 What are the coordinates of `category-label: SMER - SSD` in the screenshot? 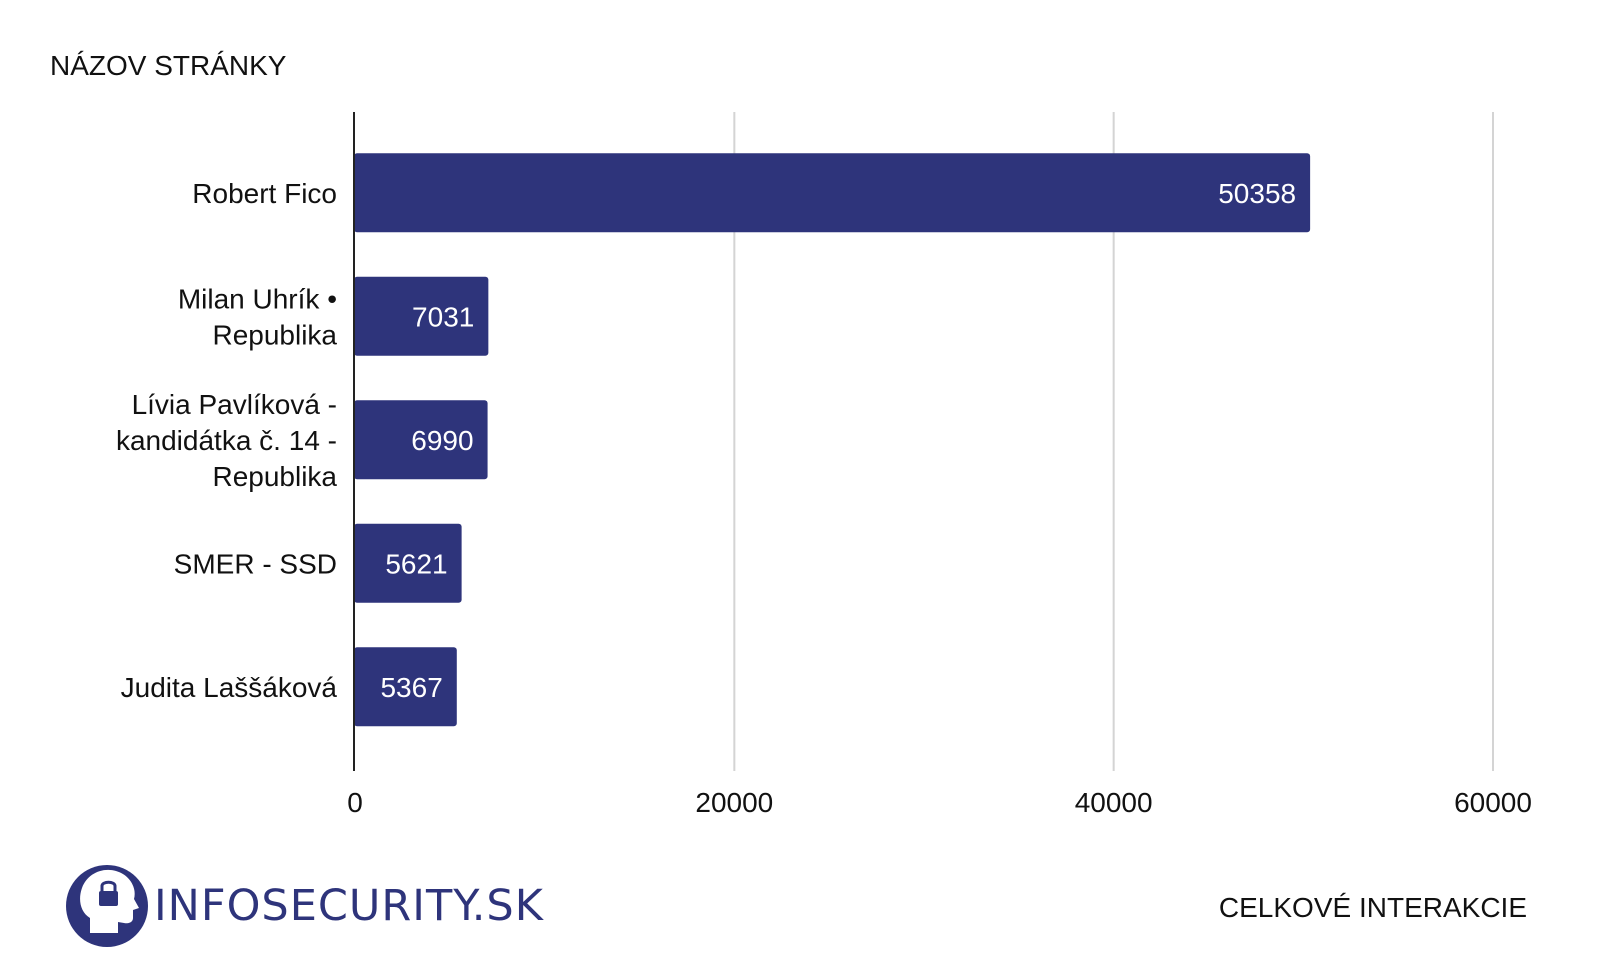 It's located at (255, 563).